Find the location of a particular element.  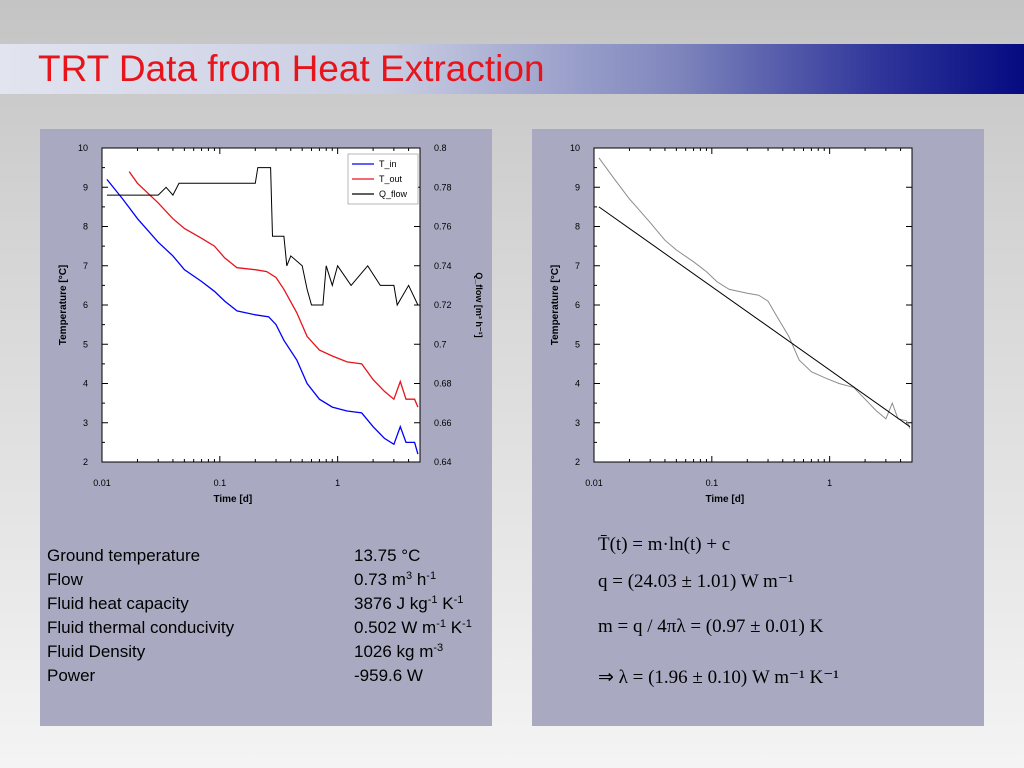

series-line-t-in is located at coordinates (262, 316).